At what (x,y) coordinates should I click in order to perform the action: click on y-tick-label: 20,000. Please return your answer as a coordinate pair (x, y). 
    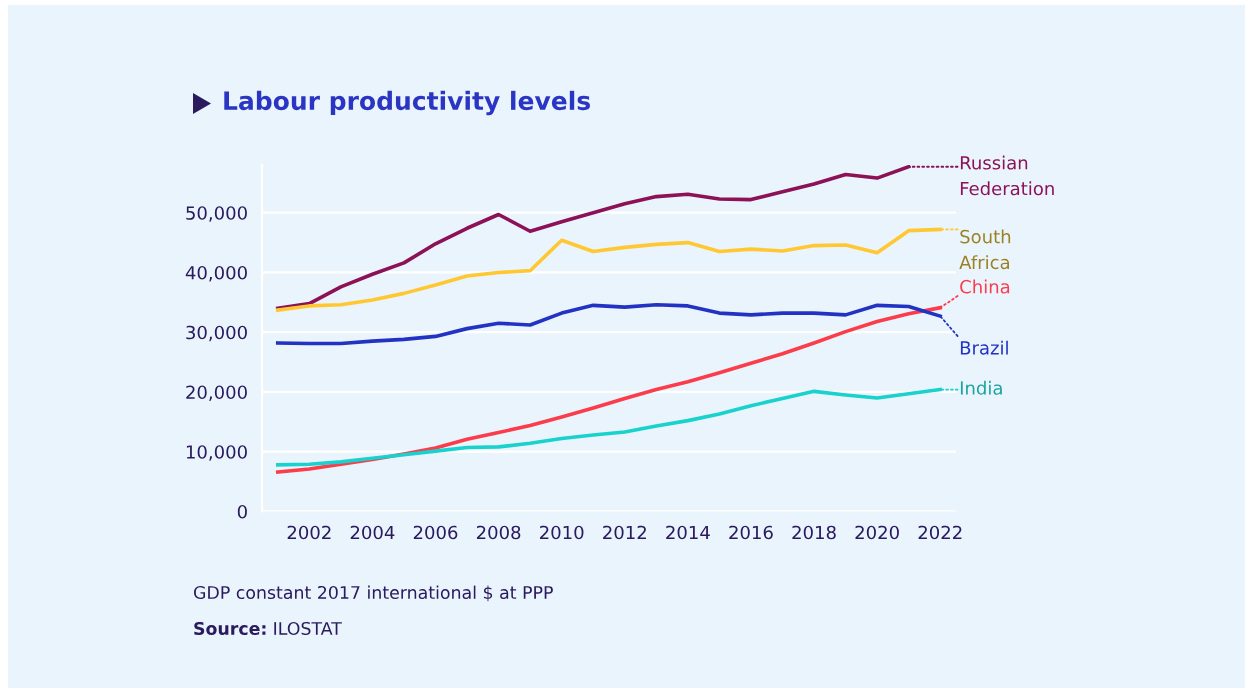
    Looking at the image, I should click on (216, 393).